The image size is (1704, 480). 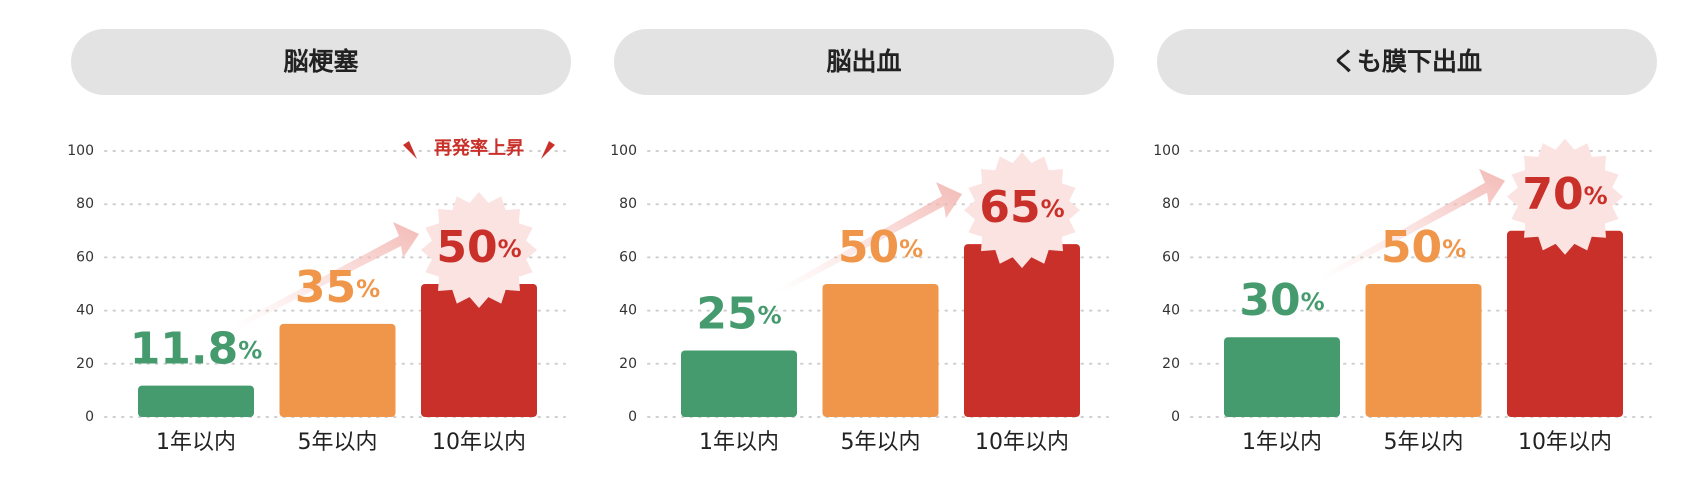 I want to click on value-label: 11.8%, so click(x=196, y=349).